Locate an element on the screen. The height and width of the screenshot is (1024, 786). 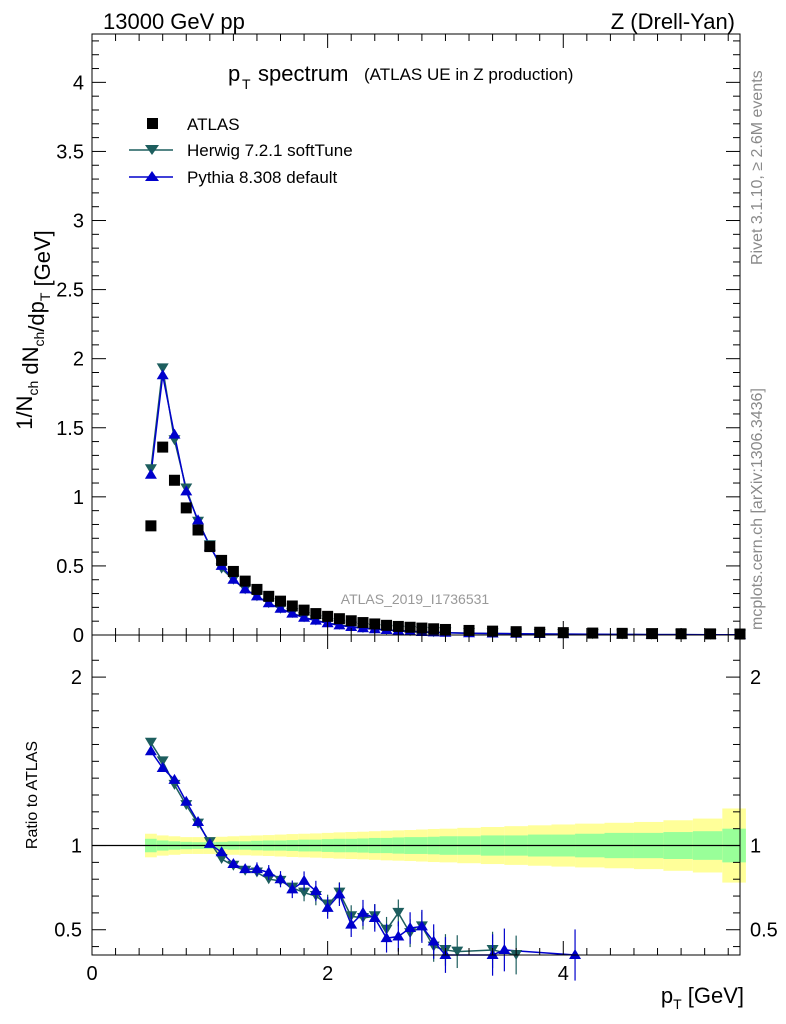
y-axis-label-ratio: Ratio to ATLAS is located at coordinates (32, 795).